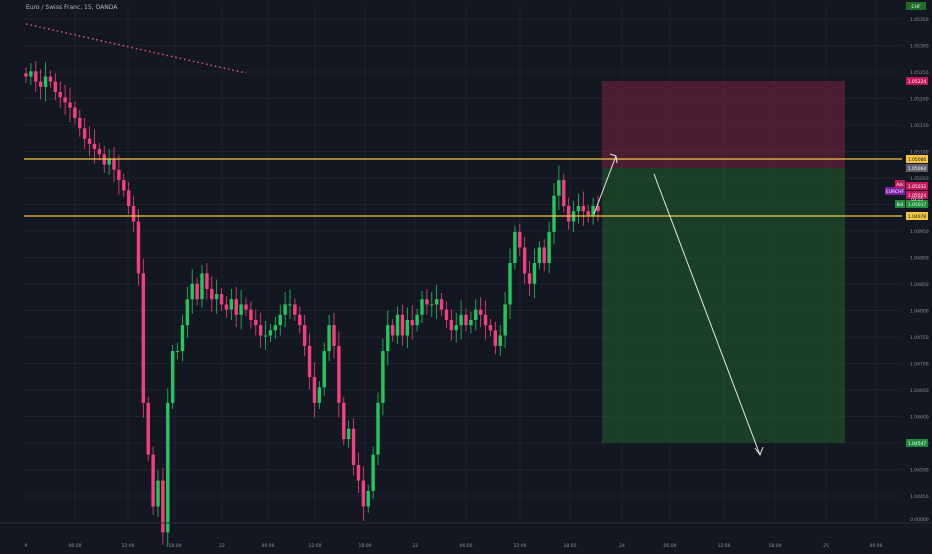  What do you see at coordinates (707, 314) in the screenshot?
I see `projection-arrow-down` at bounding box center [707, 314].